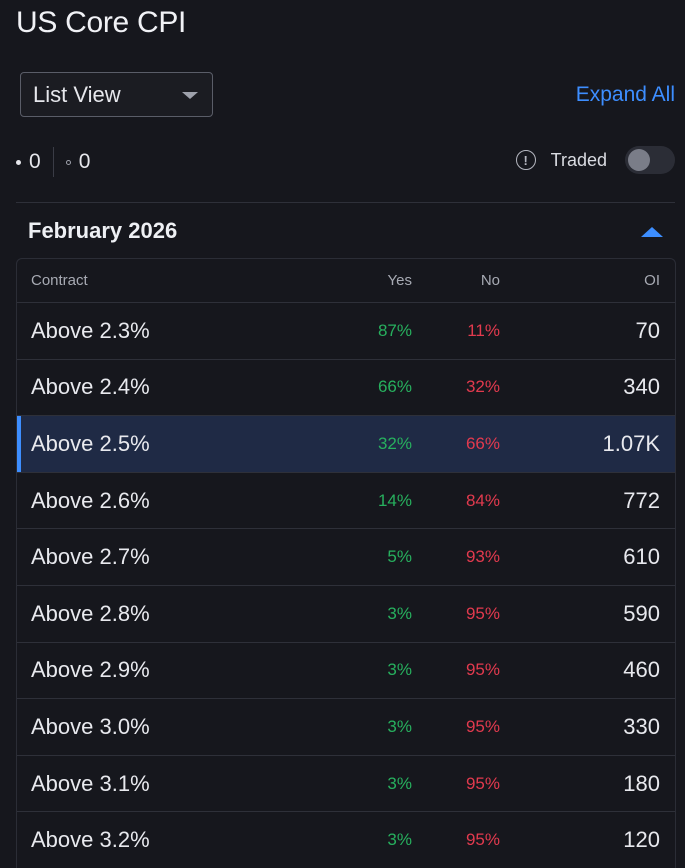  I want to click on view-select-value: List View, so click(77, 94).